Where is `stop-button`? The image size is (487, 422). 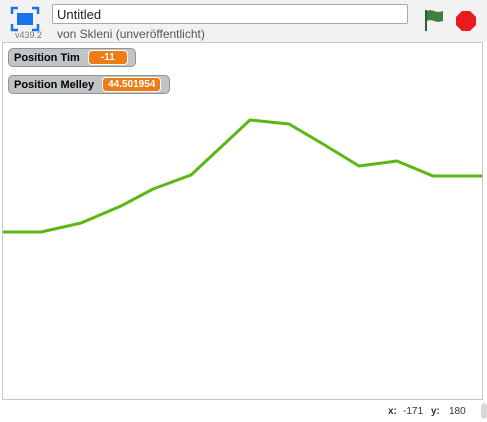 stop-button is located at coordinates (466, 21).